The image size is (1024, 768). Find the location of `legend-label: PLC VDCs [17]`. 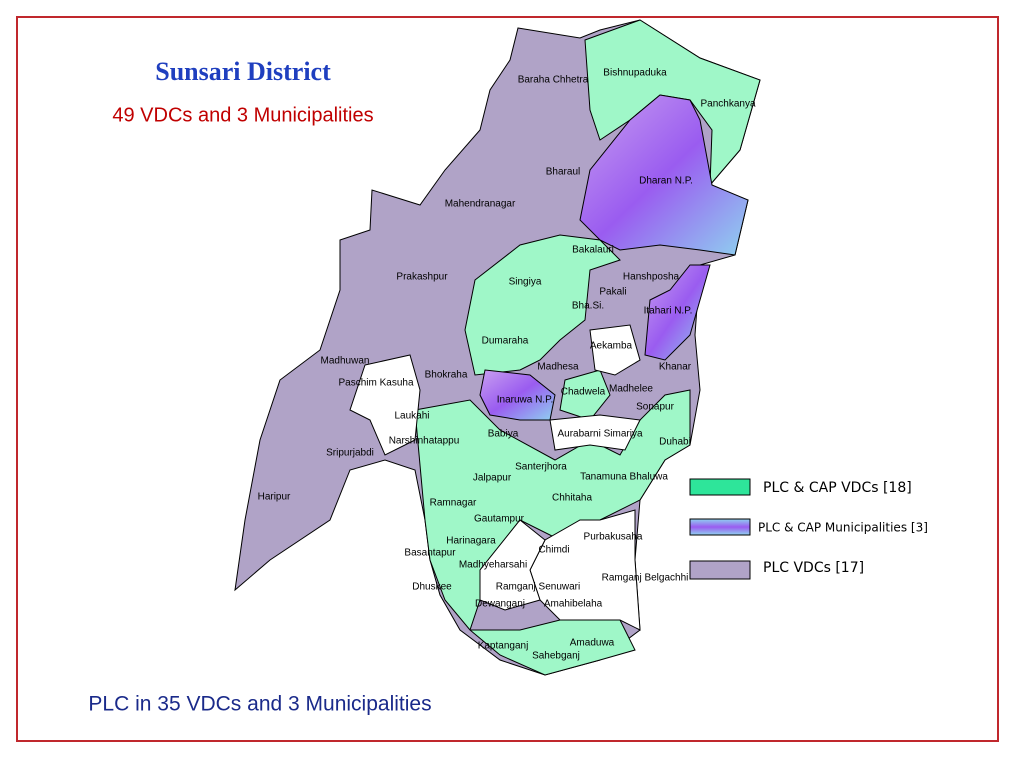

legend-label: PLC VDCs [17] is located at coordinates (813, 568).